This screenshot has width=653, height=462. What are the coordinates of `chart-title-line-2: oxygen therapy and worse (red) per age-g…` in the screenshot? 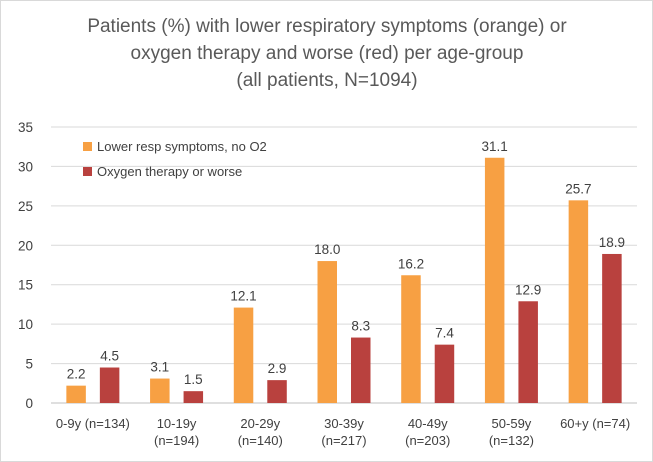 It's located at (327, 53).